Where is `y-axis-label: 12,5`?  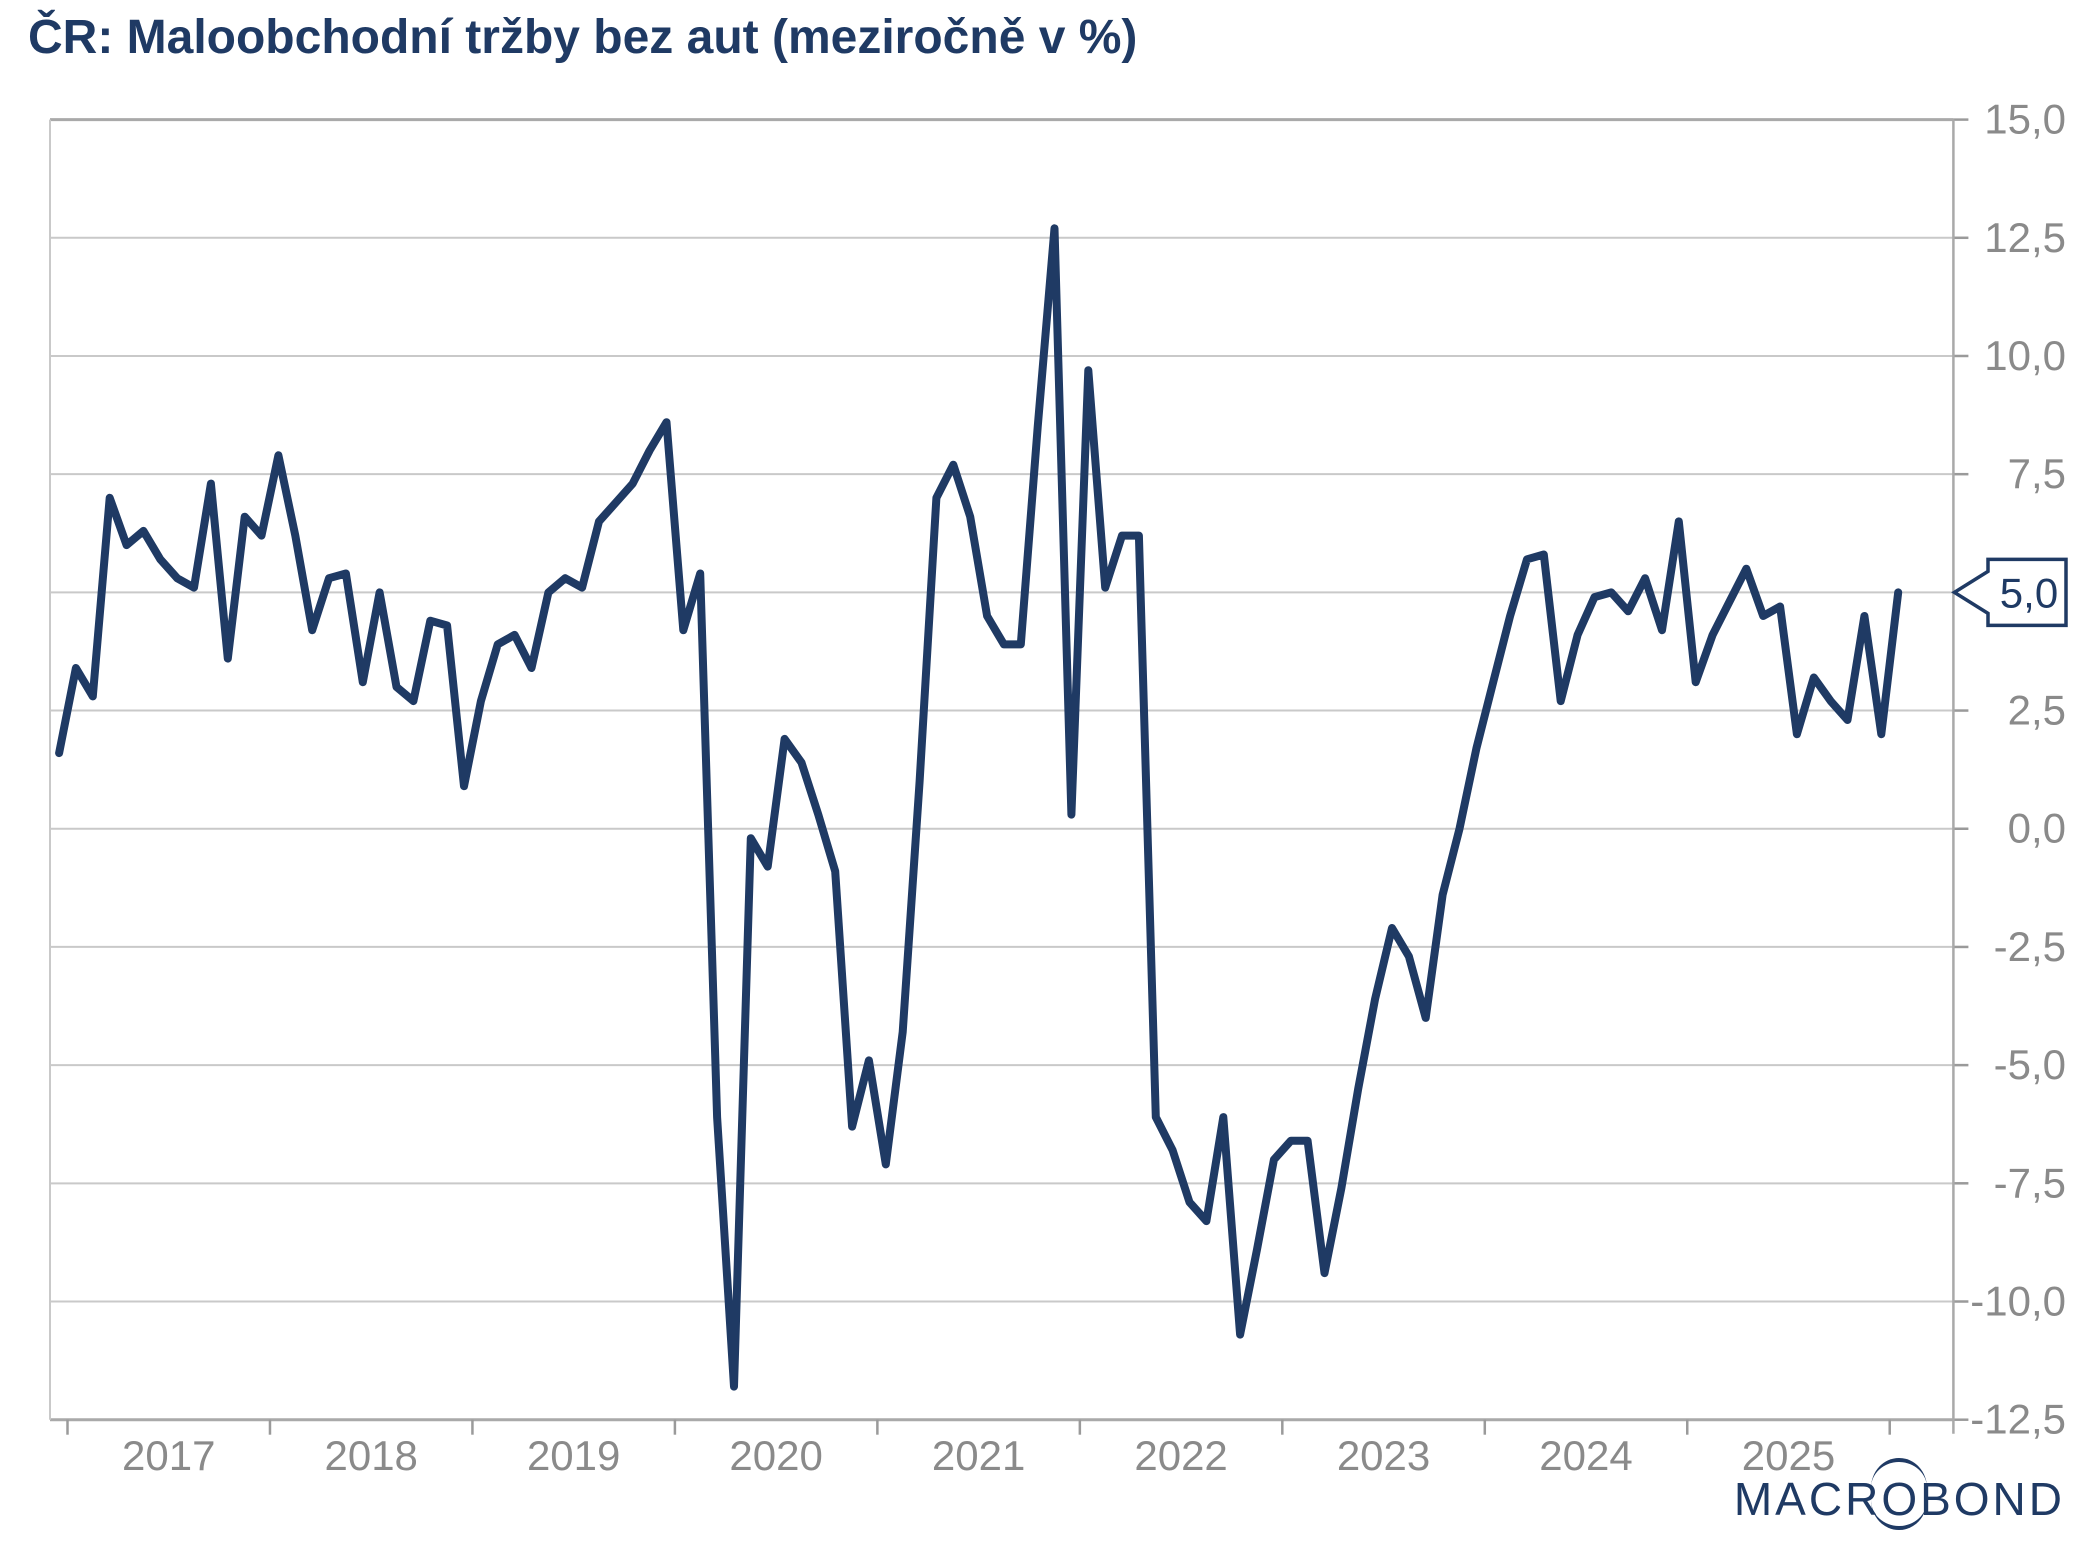 y-axis-label: 12,5 is located at coordinates (2025, 237).